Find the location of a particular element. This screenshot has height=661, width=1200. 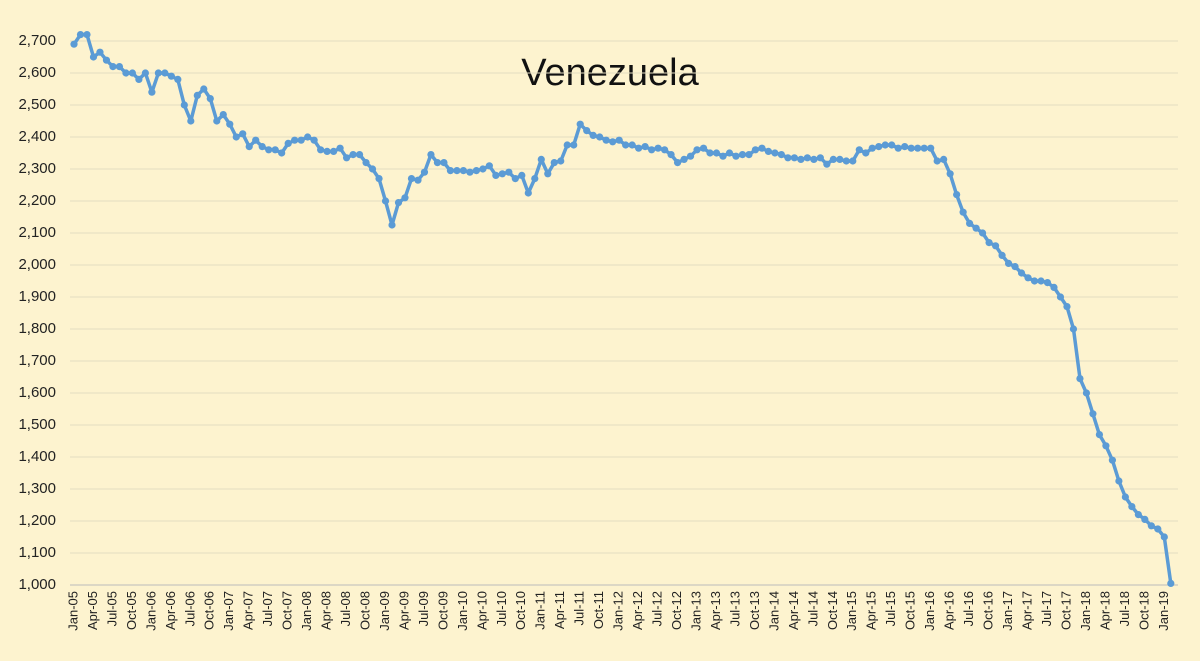

y-tick-label: 1,200 is located at coordinates (37, 520).